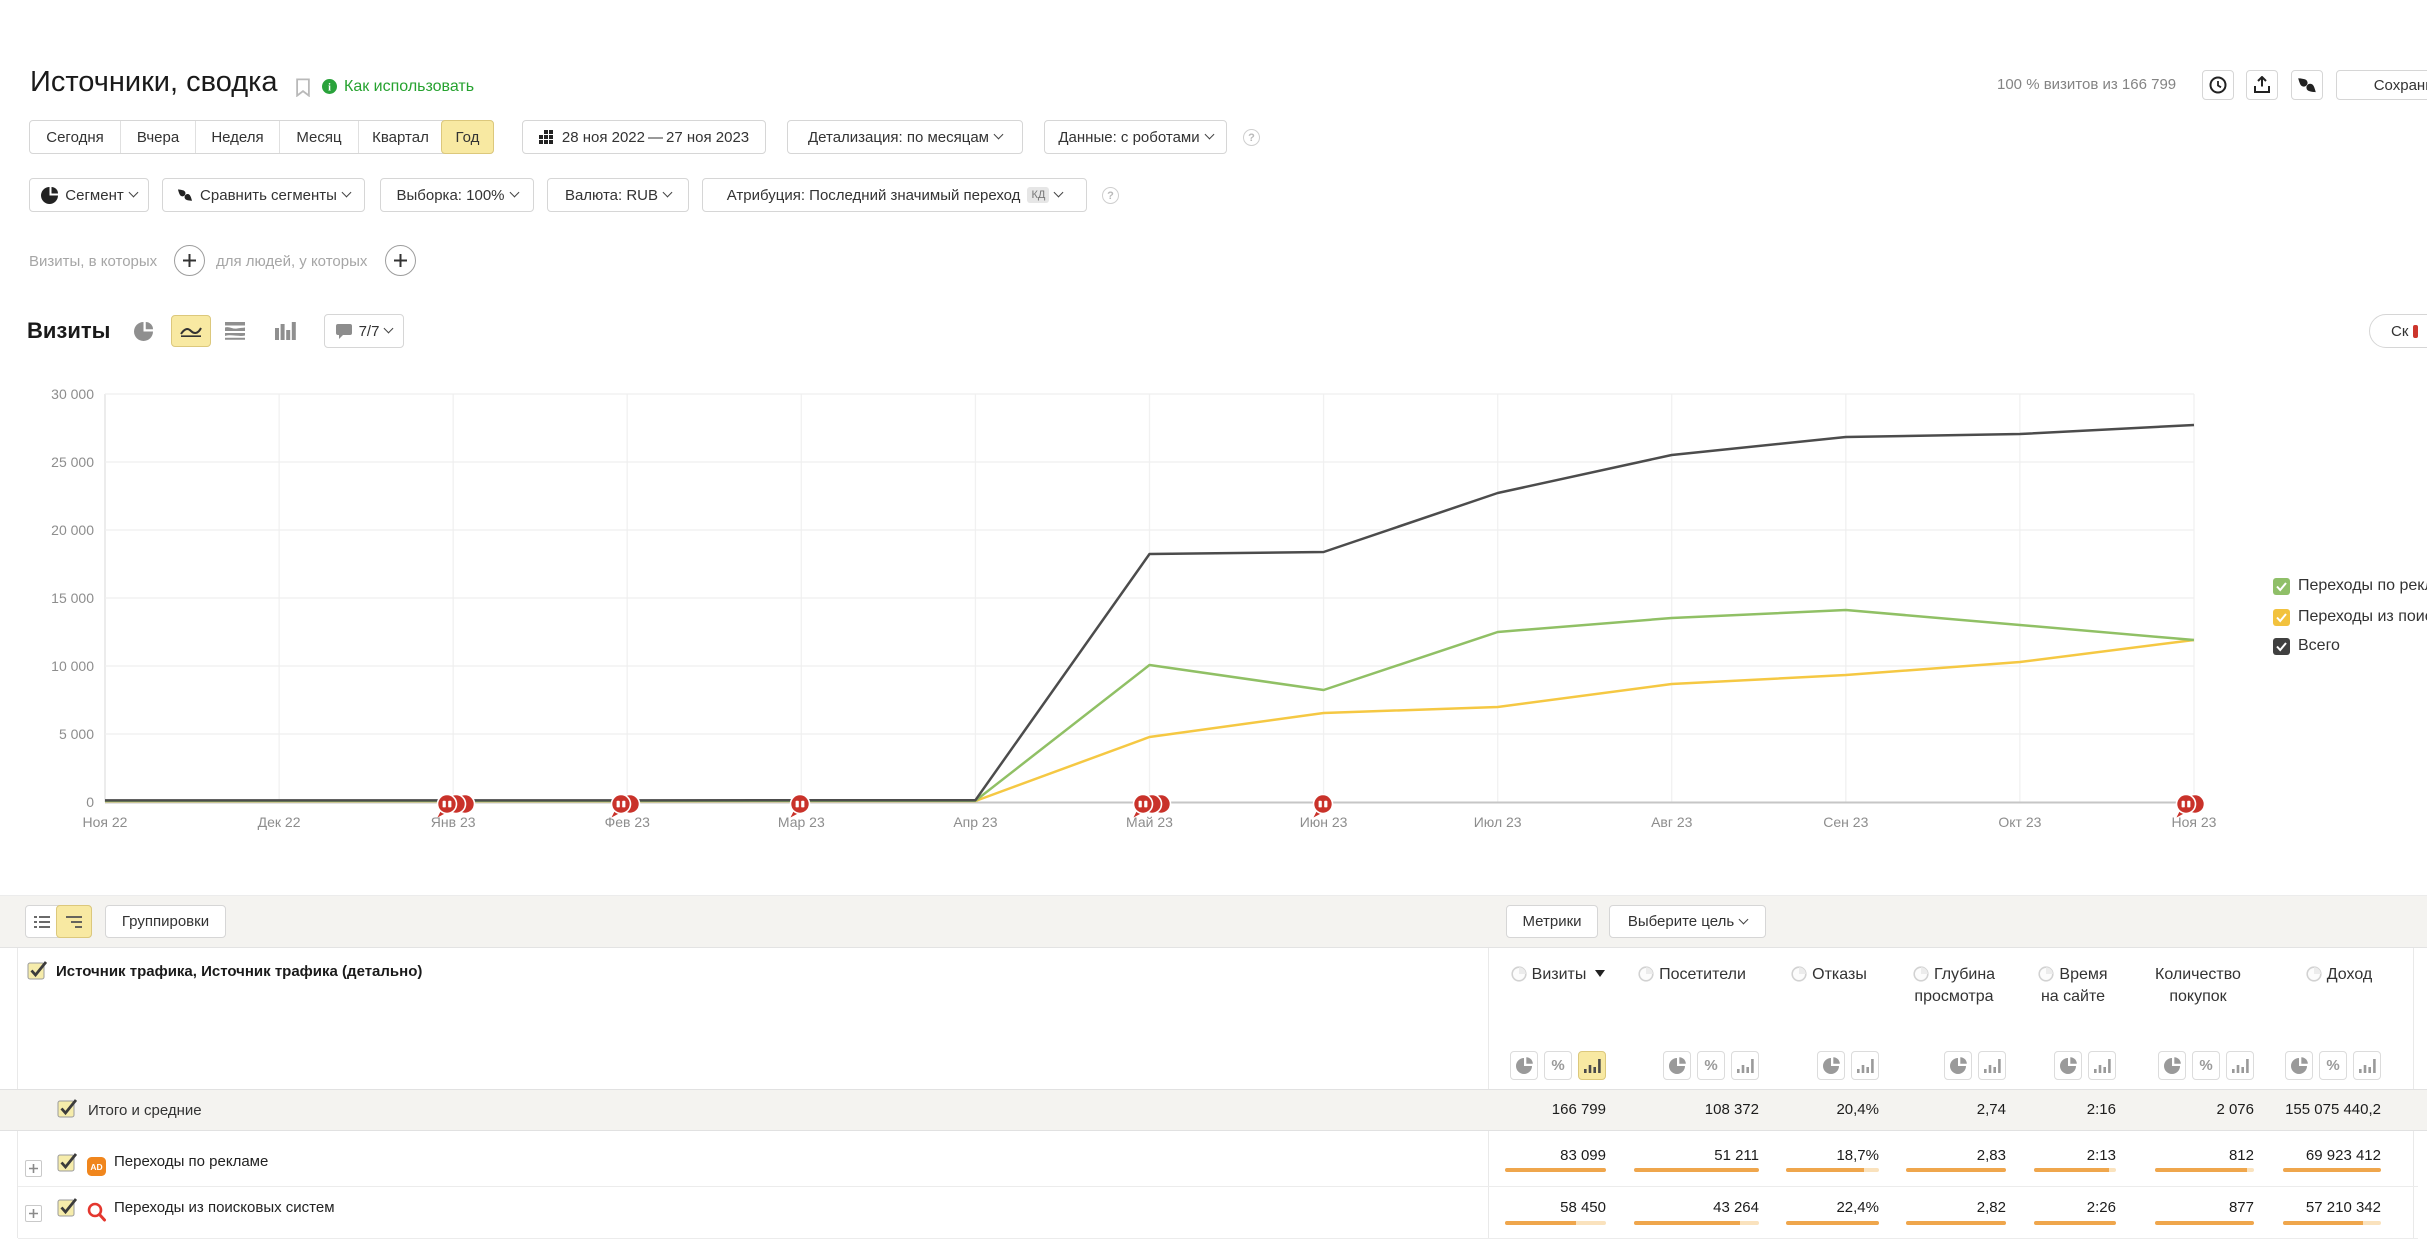 This screenshot has height=1255, width=2427. Describe the element at coordinates (96, 1167) in the screenshot. I see `svg-text: AD` at that location.